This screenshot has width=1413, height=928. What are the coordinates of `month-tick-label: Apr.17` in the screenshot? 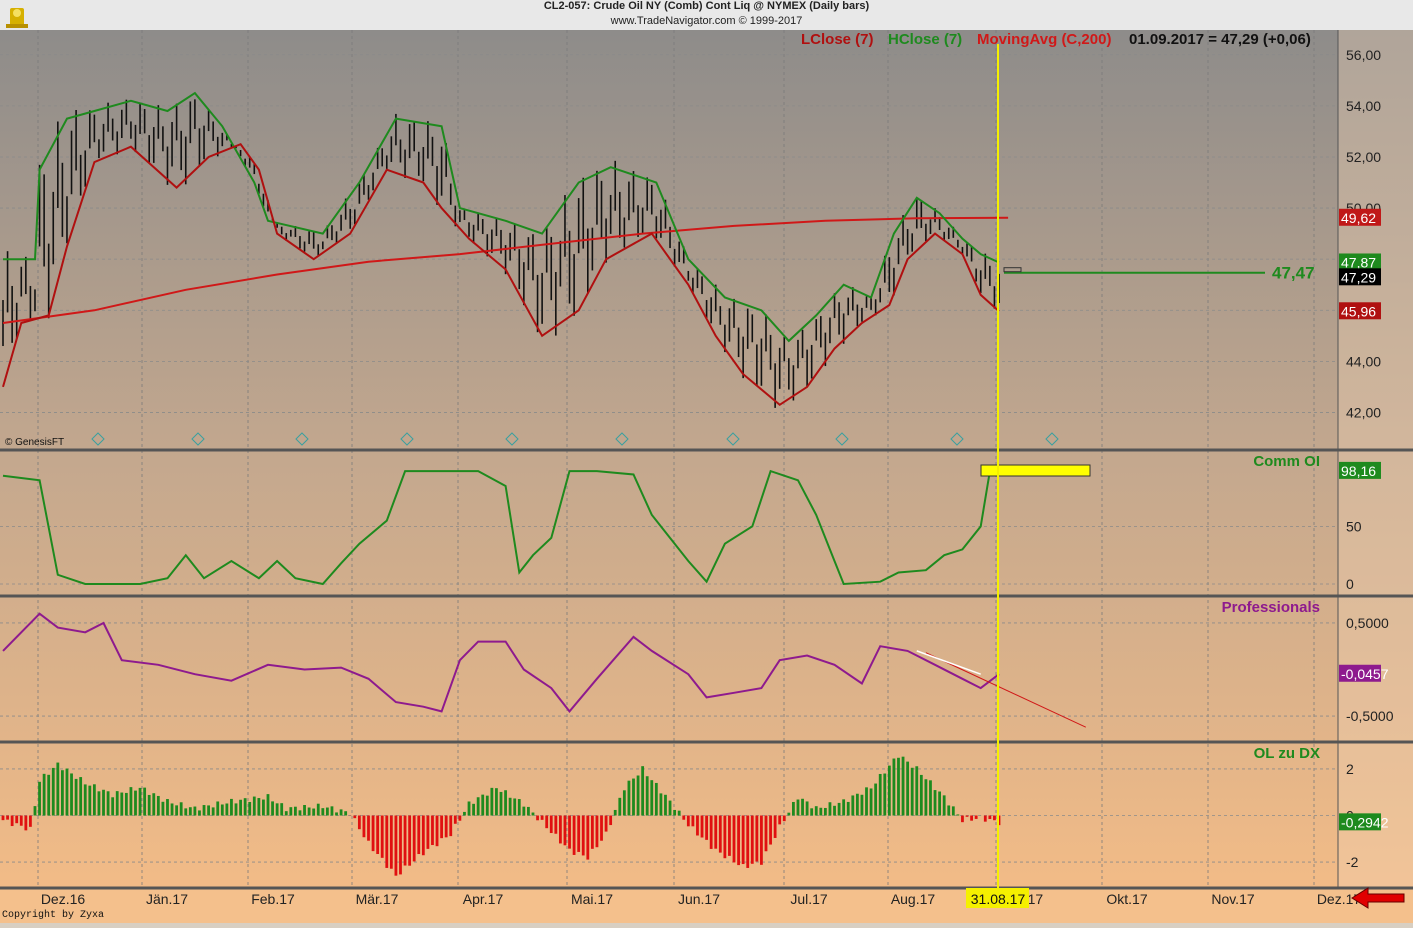 It's located at (483, 899).